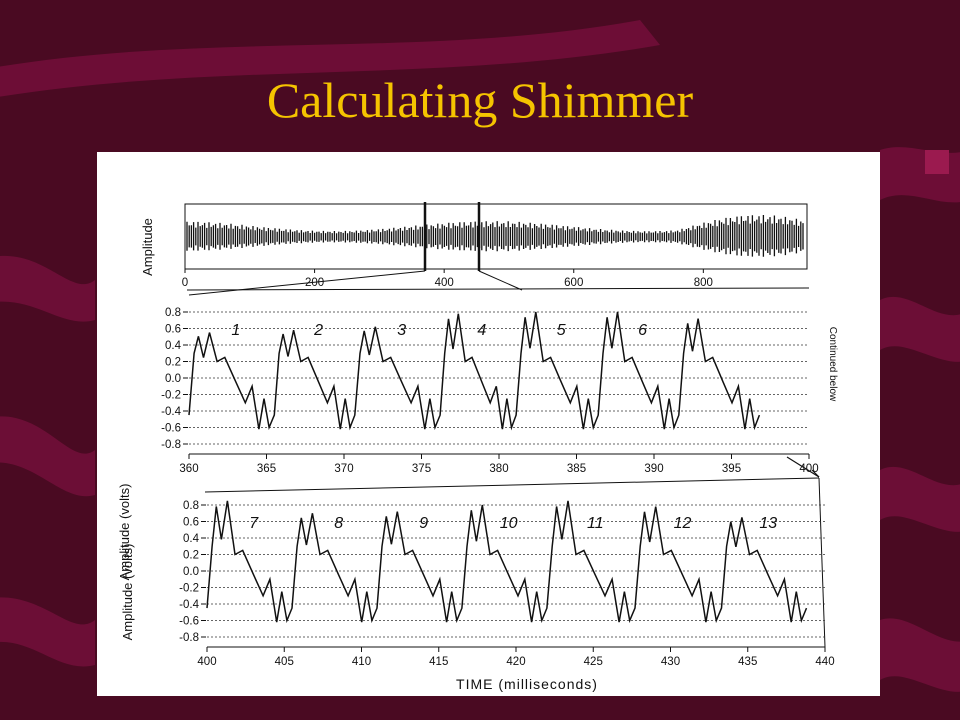  What do you see at coordinates (642, 330) in the screenshot?
I see `cycle-label: 6` at bounding box center [642, 330].